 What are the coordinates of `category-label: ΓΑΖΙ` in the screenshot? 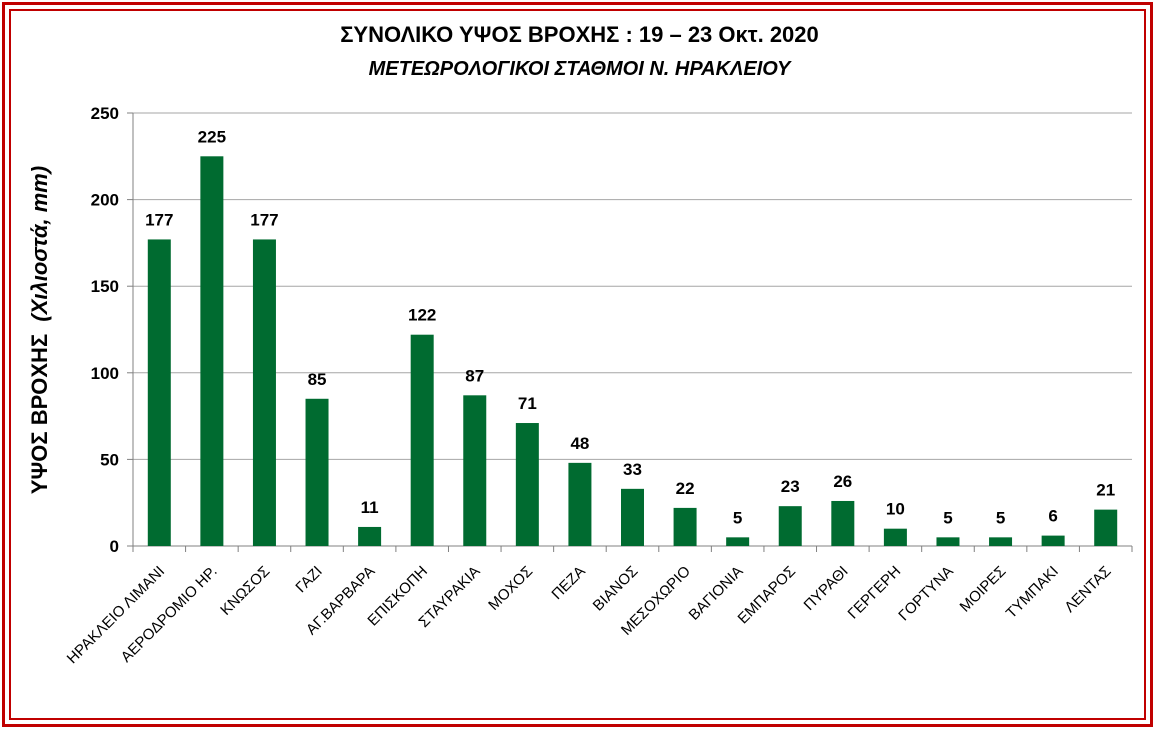 It's located at (308, 579).